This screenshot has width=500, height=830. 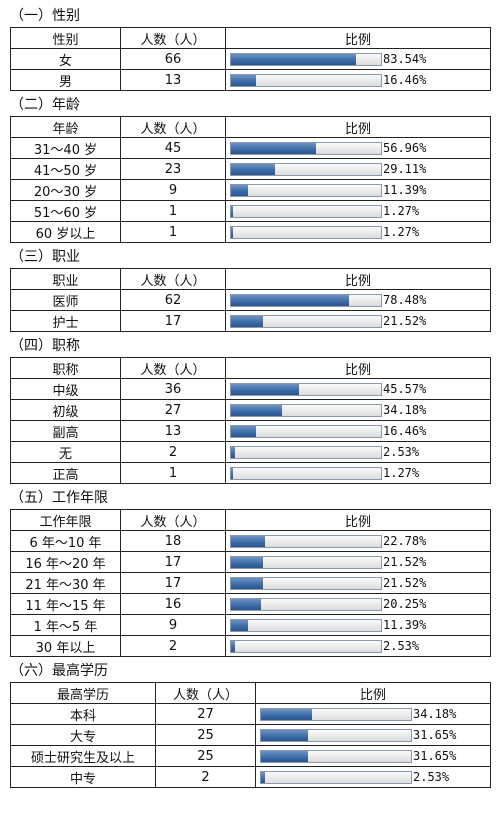 What do you see at coordinates (65, 190) in the screenshot?
I see `label-cell: 20～30 岁` at bounding box center [65, 190].